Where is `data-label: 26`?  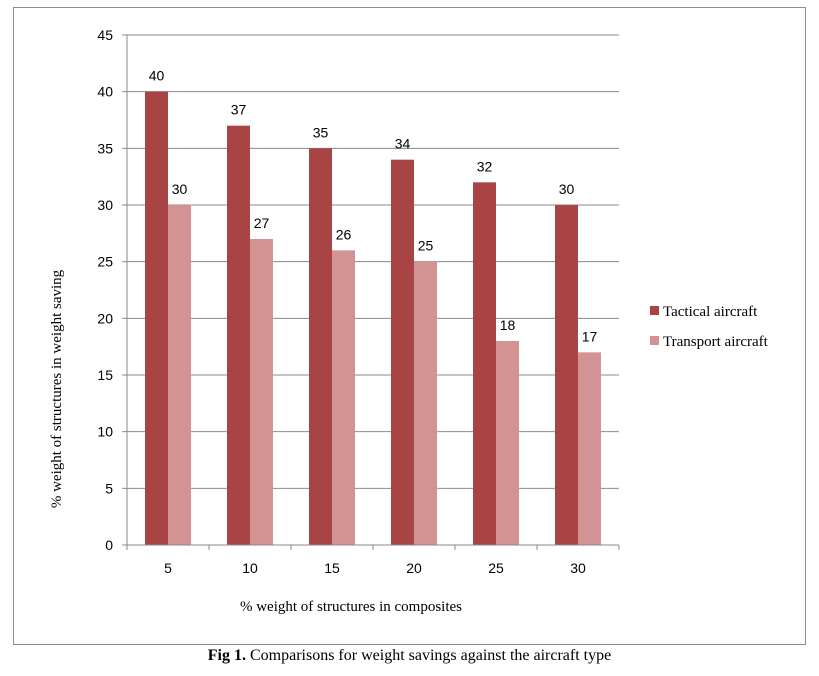 data-label: 26 is located at coordinates (344, 234).